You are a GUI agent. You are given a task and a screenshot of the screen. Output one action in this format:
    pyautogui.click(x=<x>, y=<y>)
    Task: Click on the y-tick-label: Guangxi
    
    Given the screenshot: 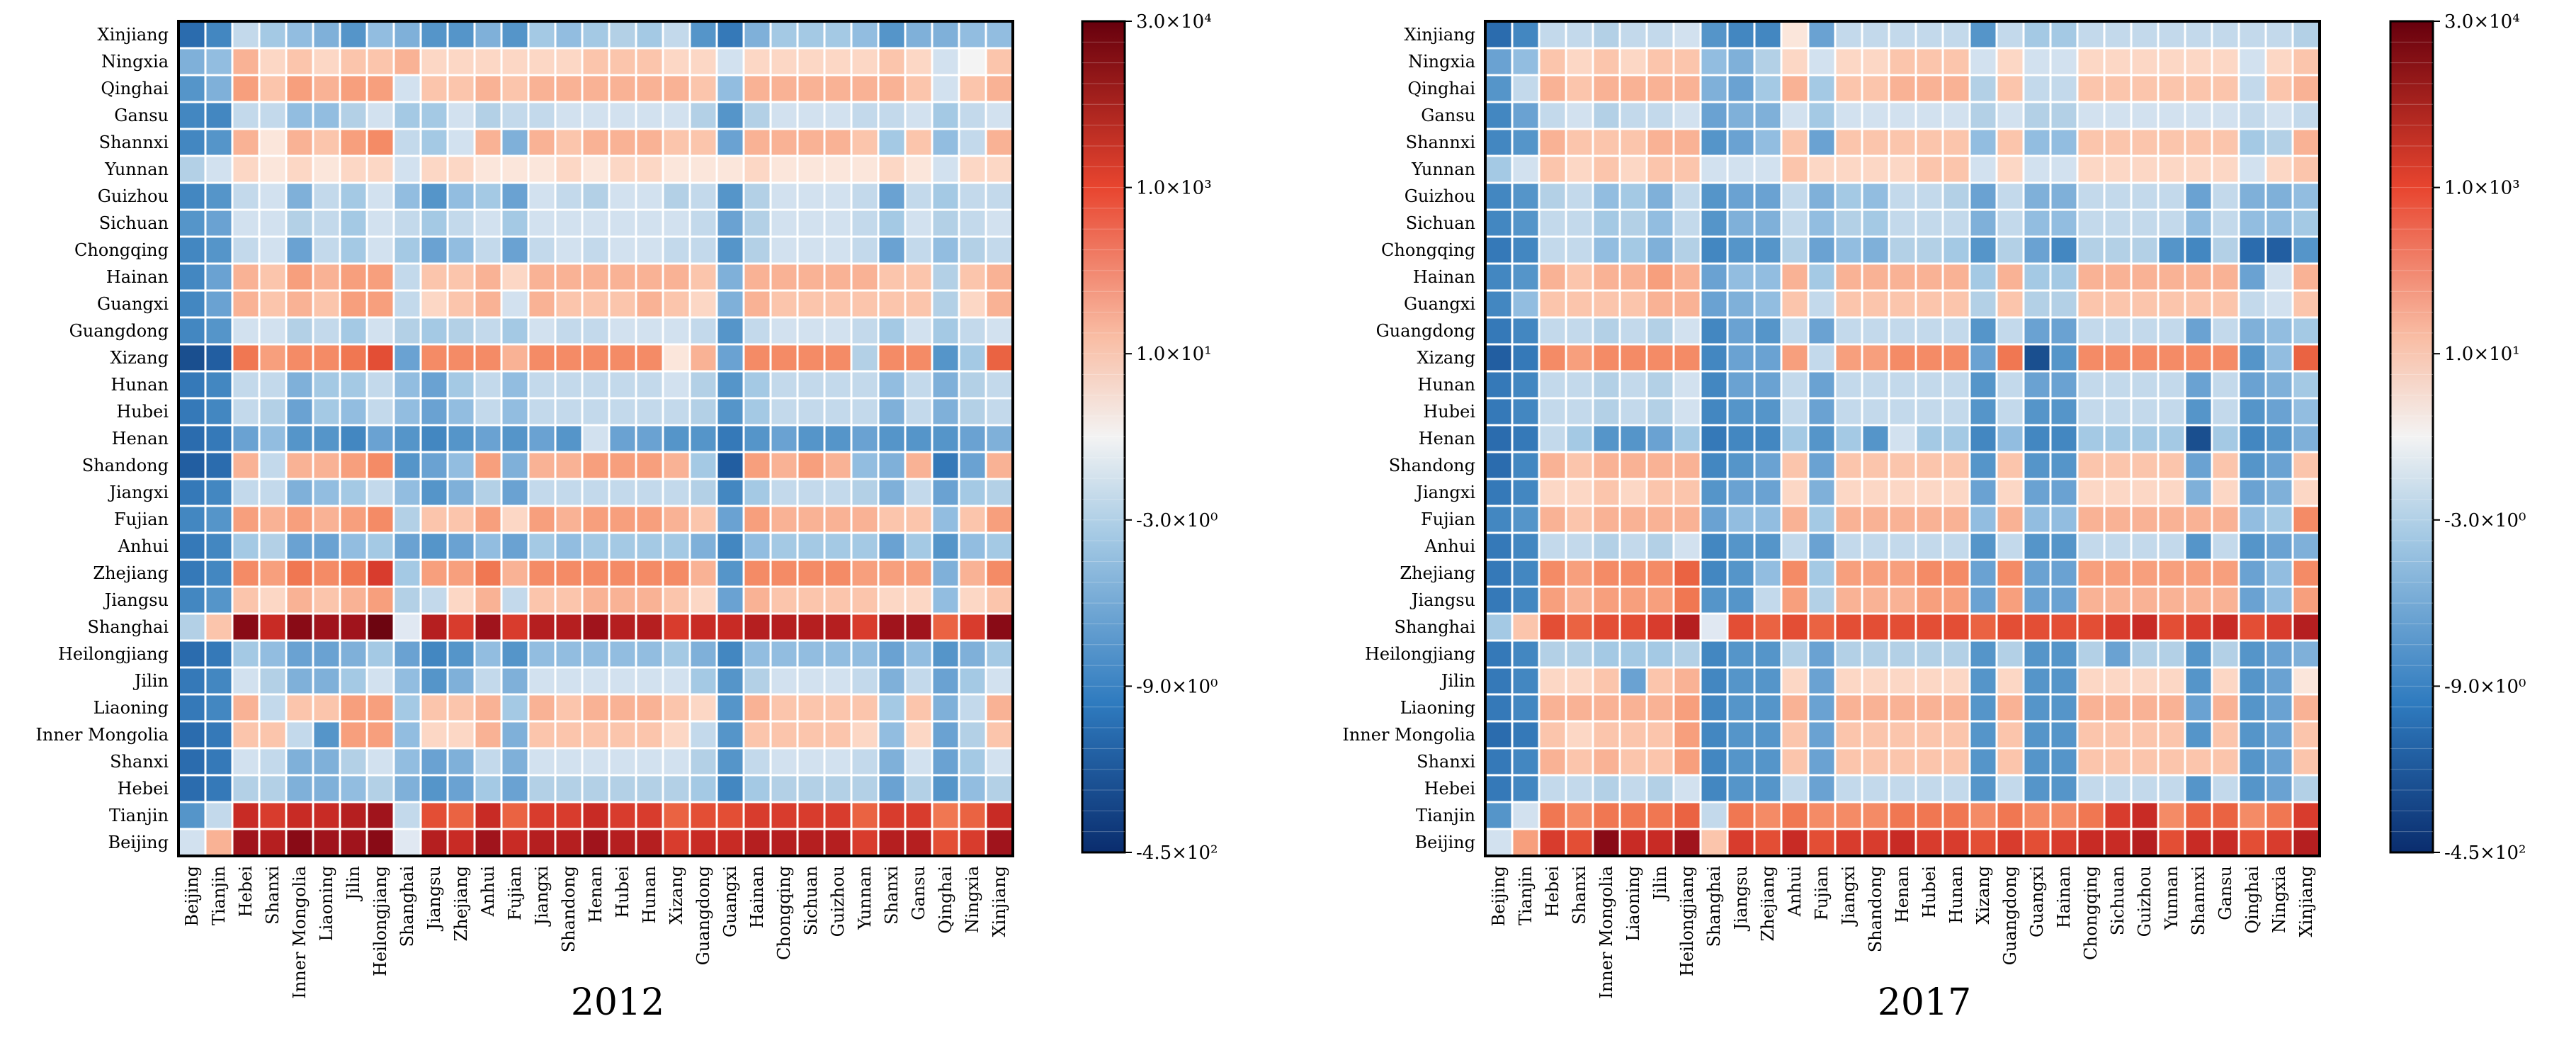 What is the action you would take?
    pyautogui.click(x=133, y=304)
    